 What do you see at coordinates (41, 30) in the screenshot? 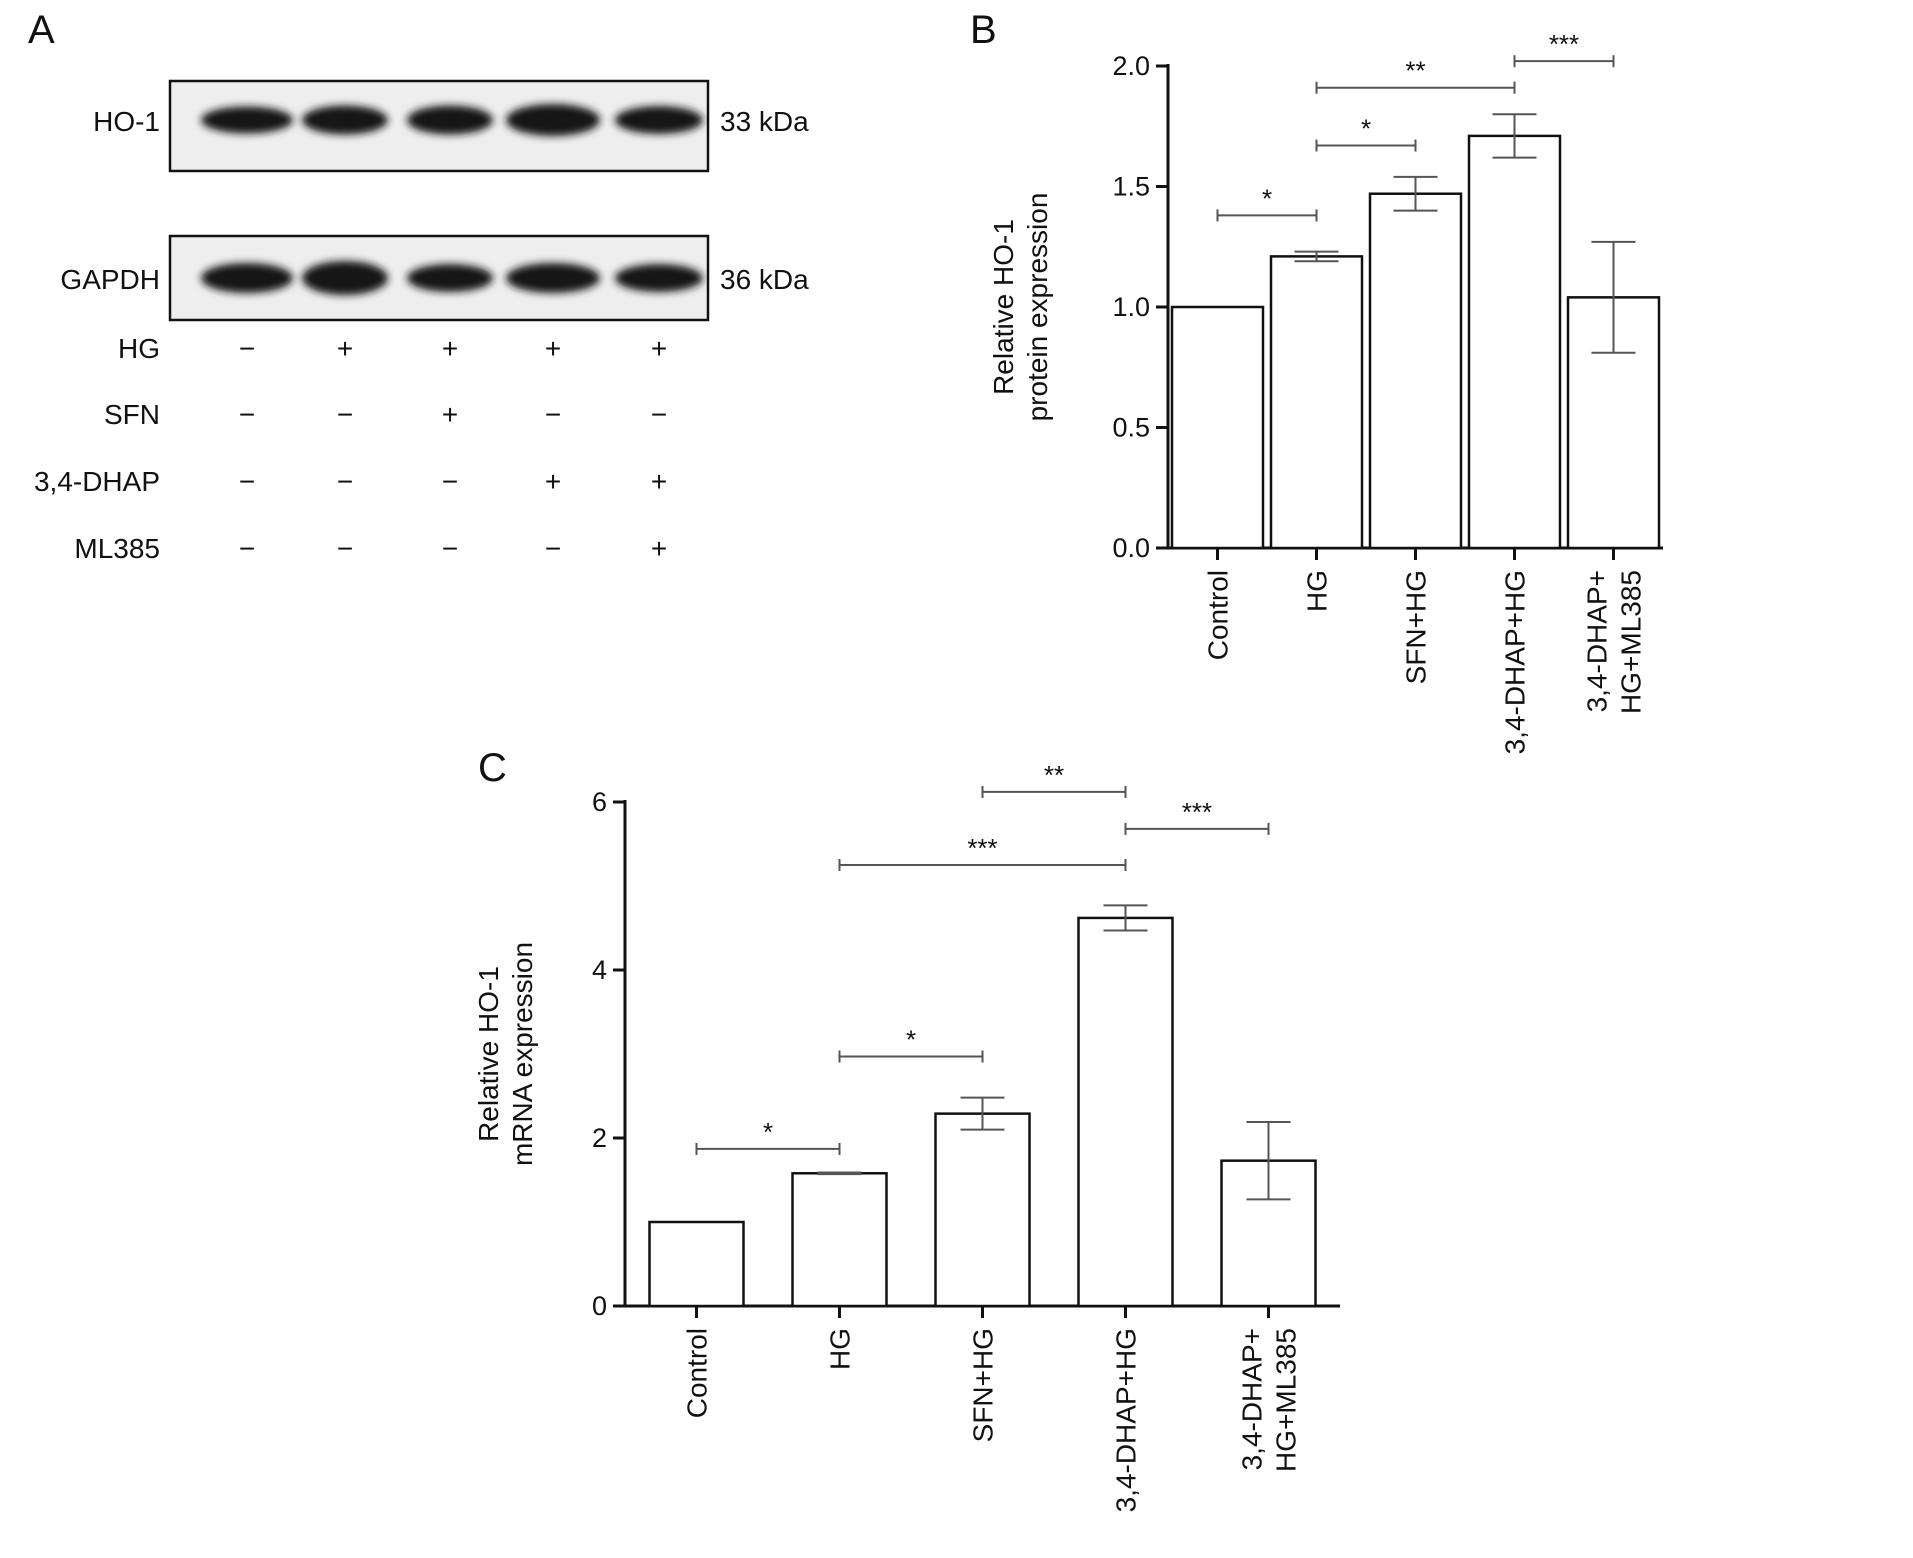
I see `panel-label-a: A` at bounding box center [41, 30].